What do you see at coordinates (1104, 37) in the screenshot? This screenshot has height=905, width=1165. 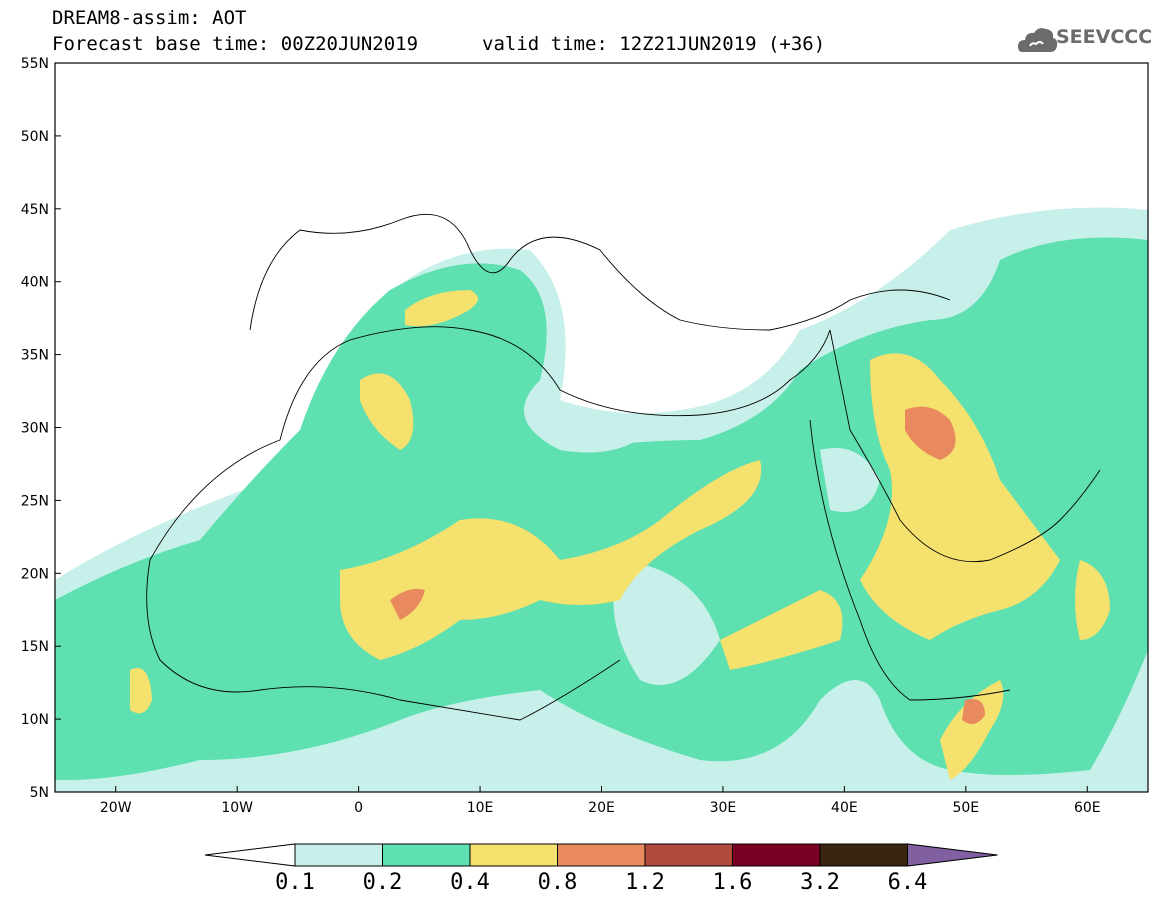 I see `logo-text: SEEVCCC` at bounding box center [1104, 37].